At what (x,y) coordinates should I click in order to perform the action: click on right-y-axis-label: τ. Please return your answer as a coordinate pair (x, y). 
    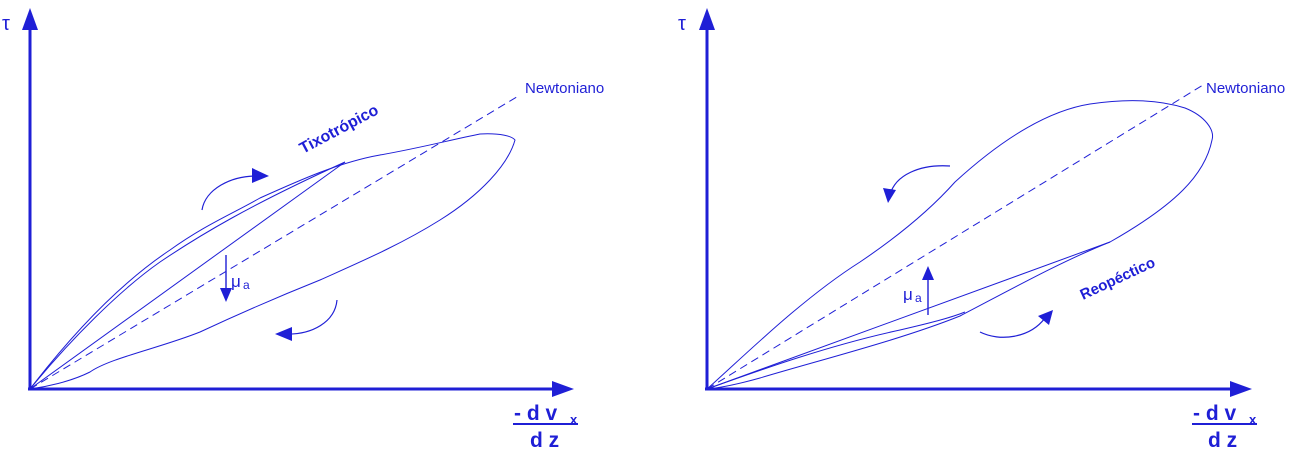
    Looking at the image, I should click on (682, 24).